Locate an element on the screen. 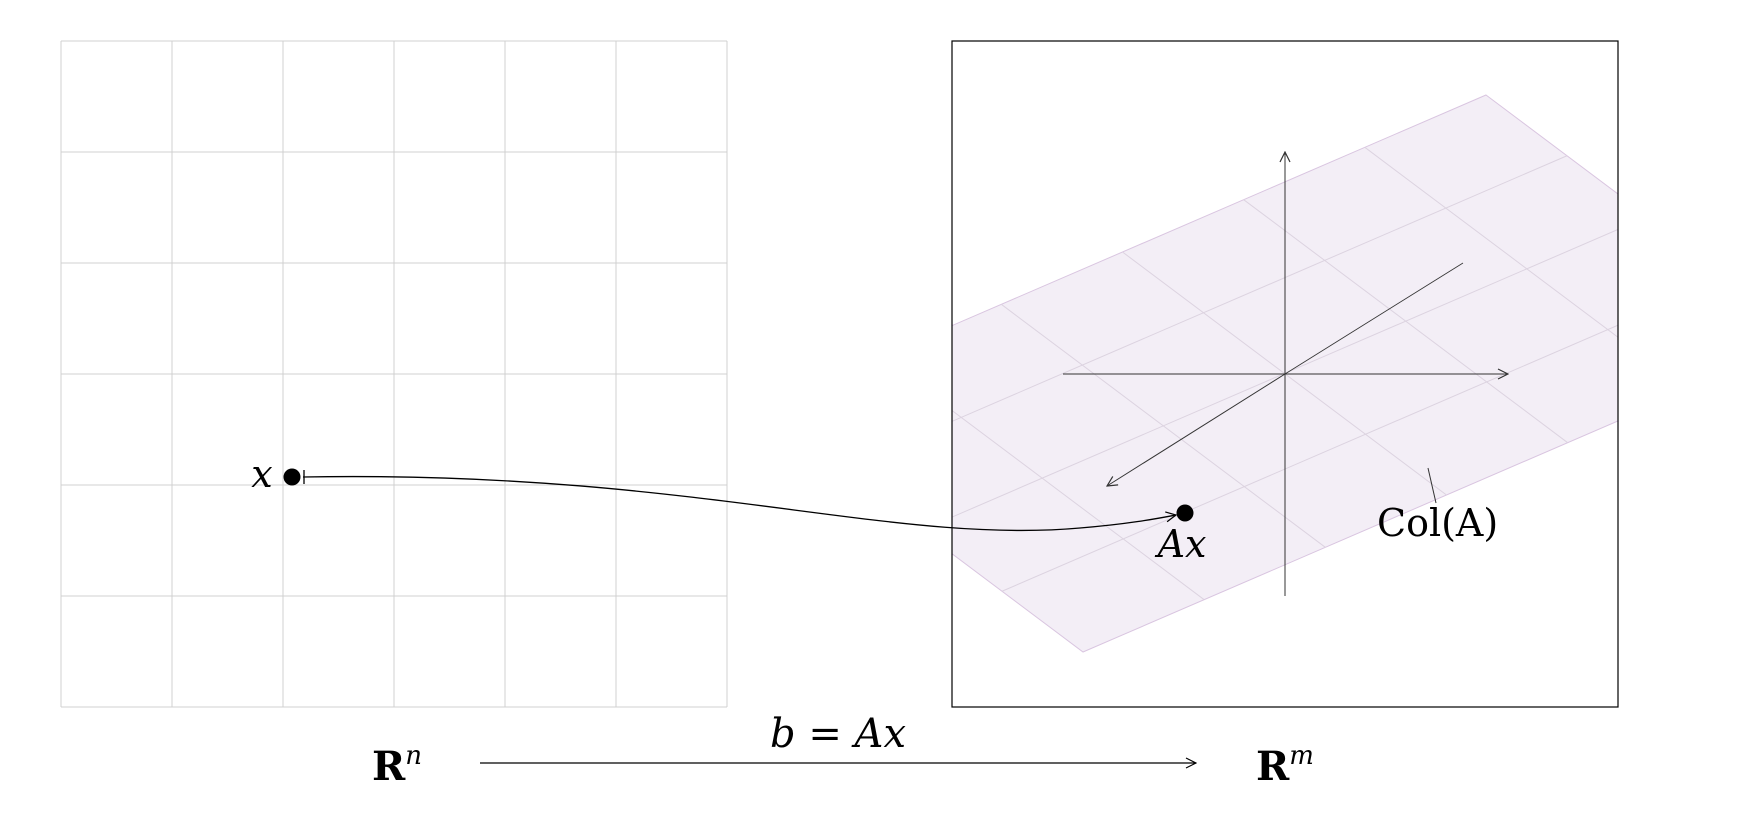 Image resolution: width=1764 pixels, height=824 pixels. codomain-space-exponent: m is located at coordinates (1301, 756).